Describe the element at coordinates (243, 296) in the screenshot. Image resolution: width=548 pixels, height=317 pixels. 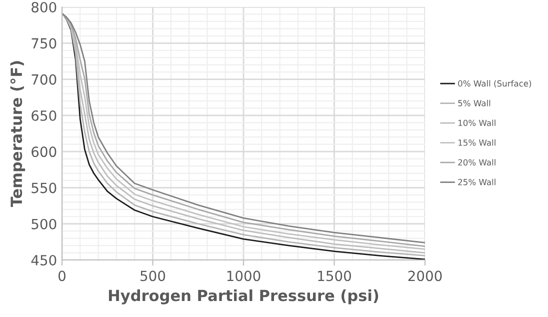
I see `x-axis-title: Hydrogen Partial Pressure (psi)` at that location.